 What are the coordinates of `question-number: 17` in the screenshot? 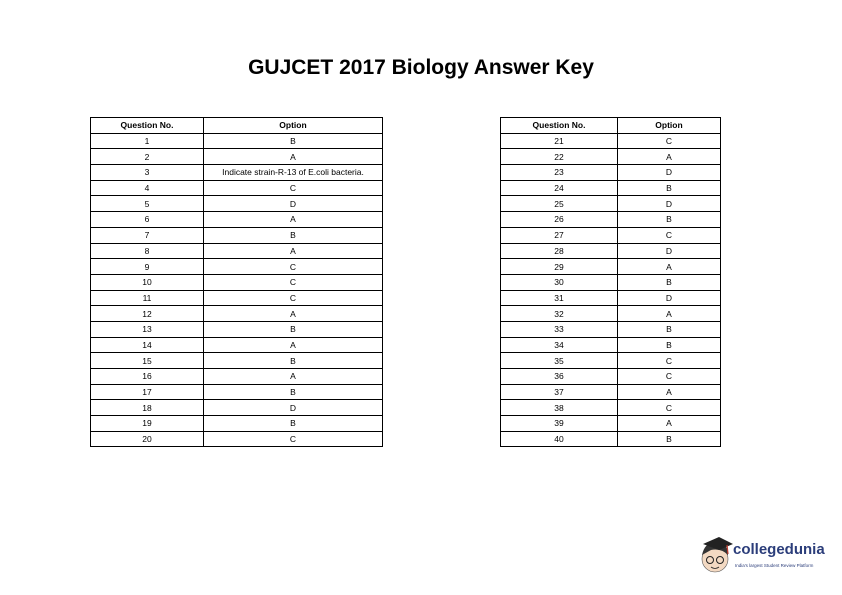 It's located at (147, 392).